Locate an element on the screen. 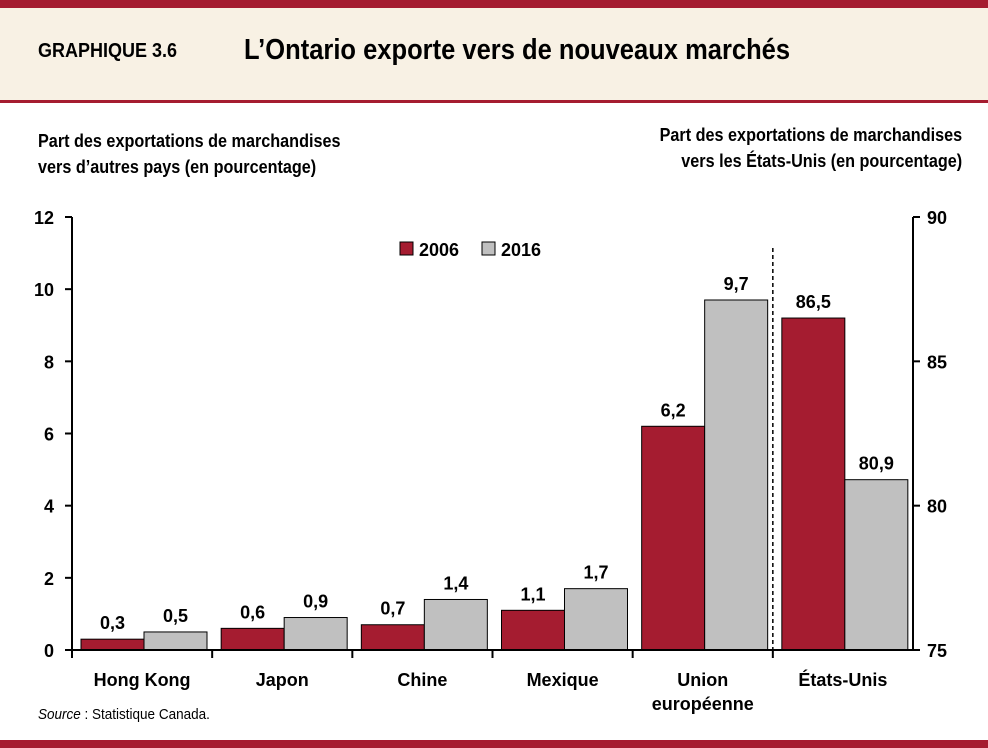 The image size is (988, 748). source-label: Source is located at coordinates (59, 714).